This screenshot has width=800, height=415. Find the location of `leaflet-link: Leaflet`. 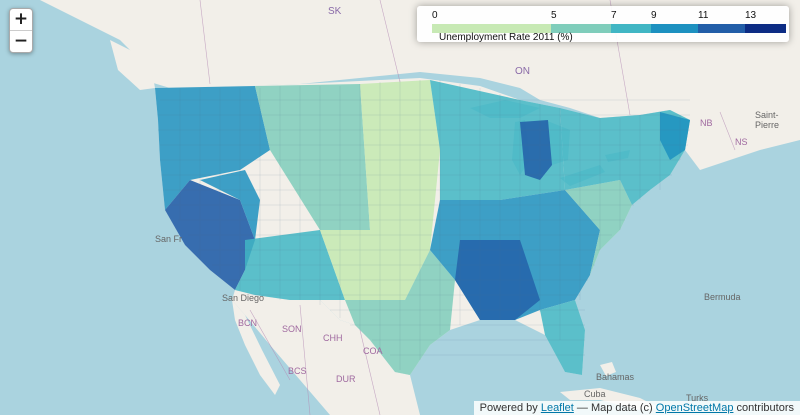

leaflet-link: Leaflet is located at coordinates (557, 408).